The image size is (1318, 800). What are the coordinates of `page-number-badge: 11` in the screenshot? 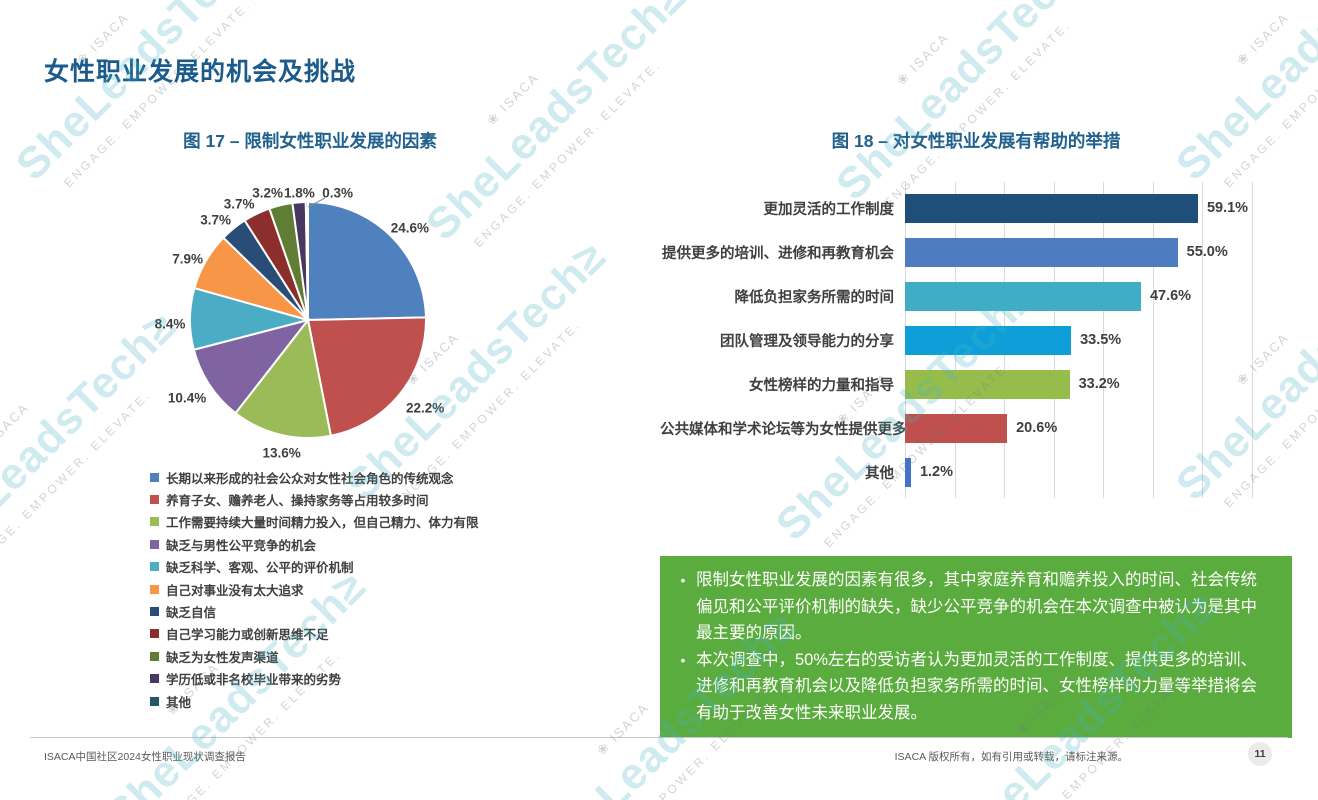 It's located at (1260, 754).